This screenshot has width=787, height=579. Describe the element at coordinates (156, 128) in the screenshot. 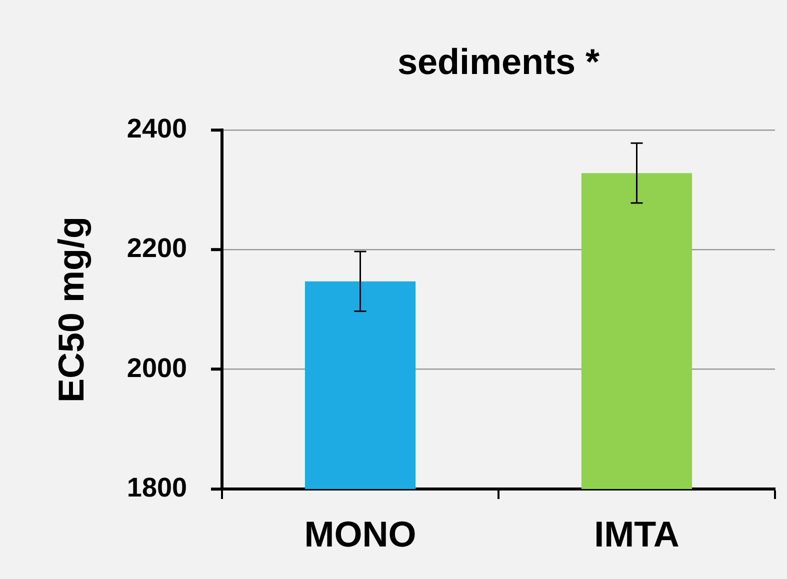

I see `y-tick-label: 2400` at that location.